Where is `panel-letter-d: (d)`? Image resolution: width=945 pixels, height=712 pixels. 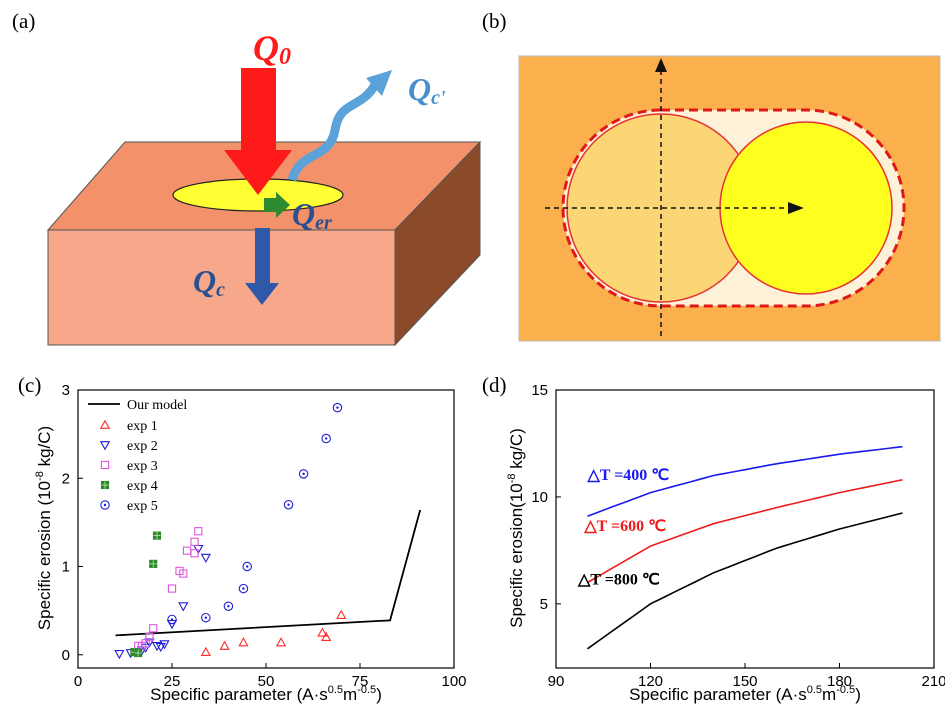 panel-letter-d: (d) is located at coordinates (494, 385).